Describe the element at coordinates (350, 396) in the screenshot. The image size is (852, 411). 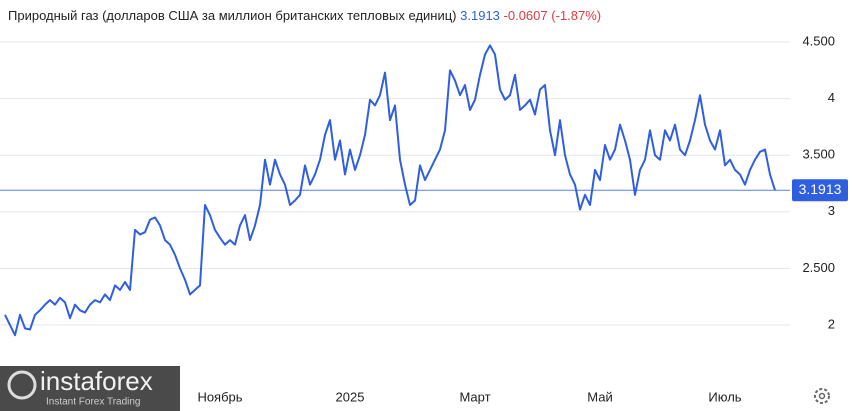
I see `x-tick-label: 2025` at that location.